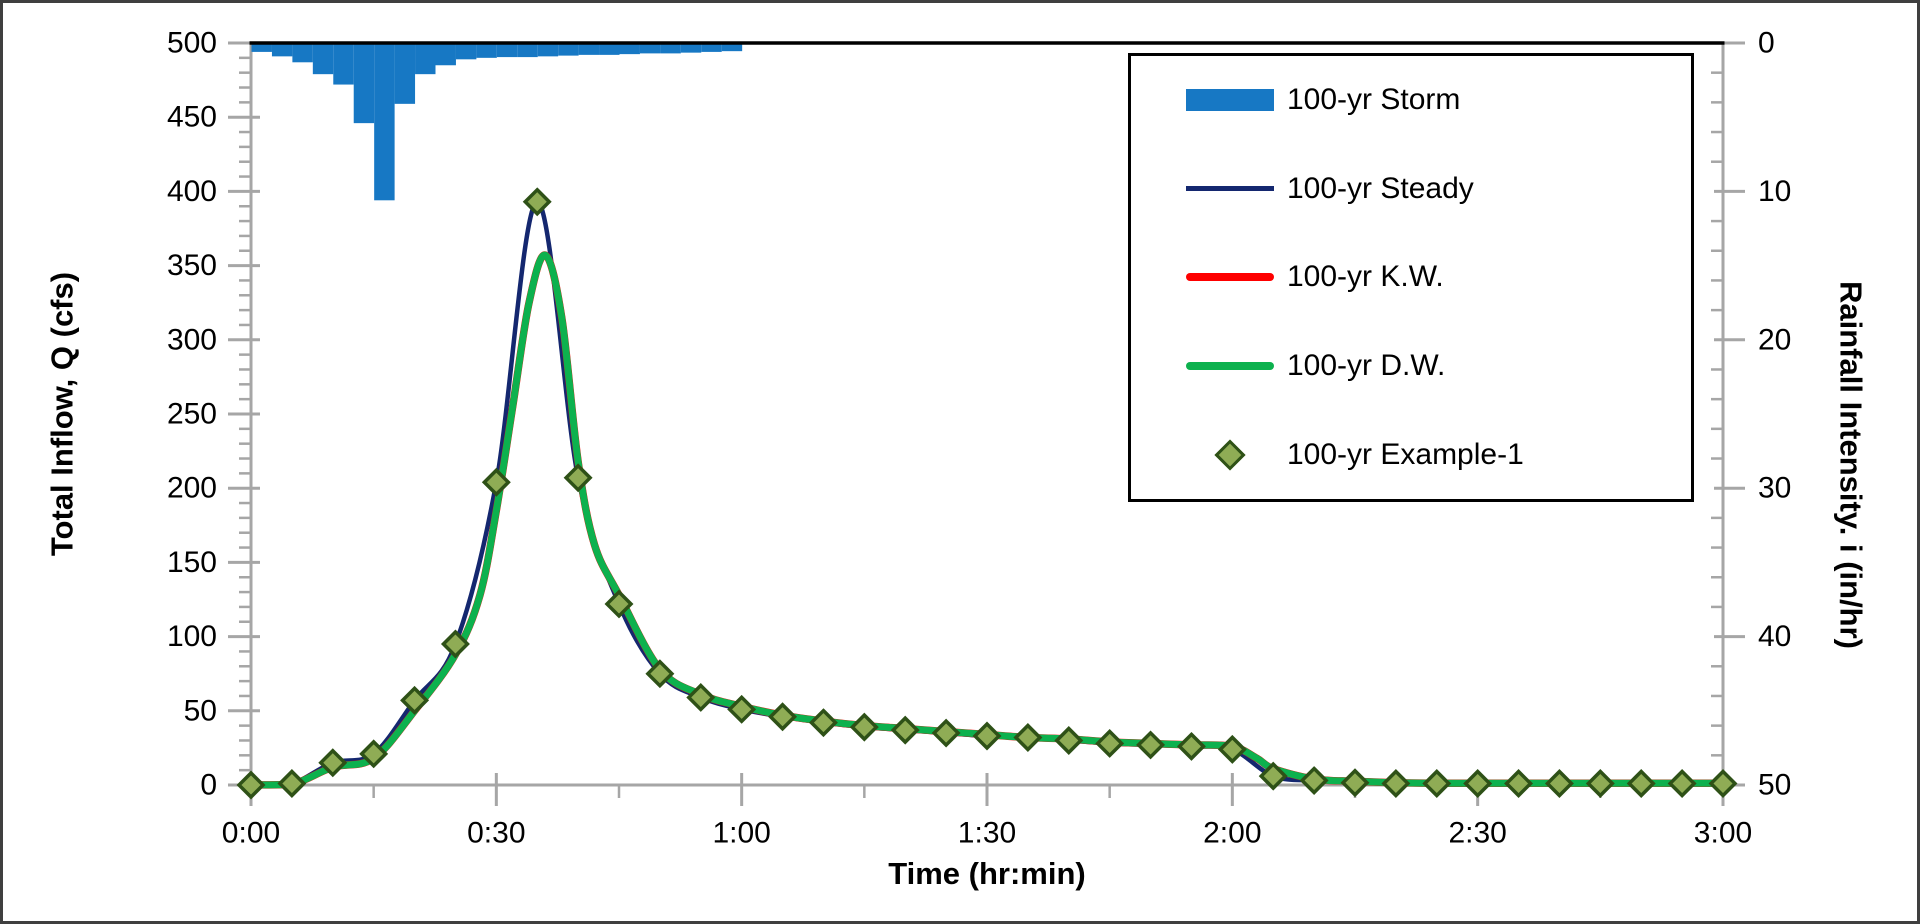 Image resolution: width=1920 pixels, height=924 pixels. What do you see at coordinates (1366, 366) in the screenshot?
I see `legend-label-dw: 100-yr D.W.` at bounding box center [1366, 366].